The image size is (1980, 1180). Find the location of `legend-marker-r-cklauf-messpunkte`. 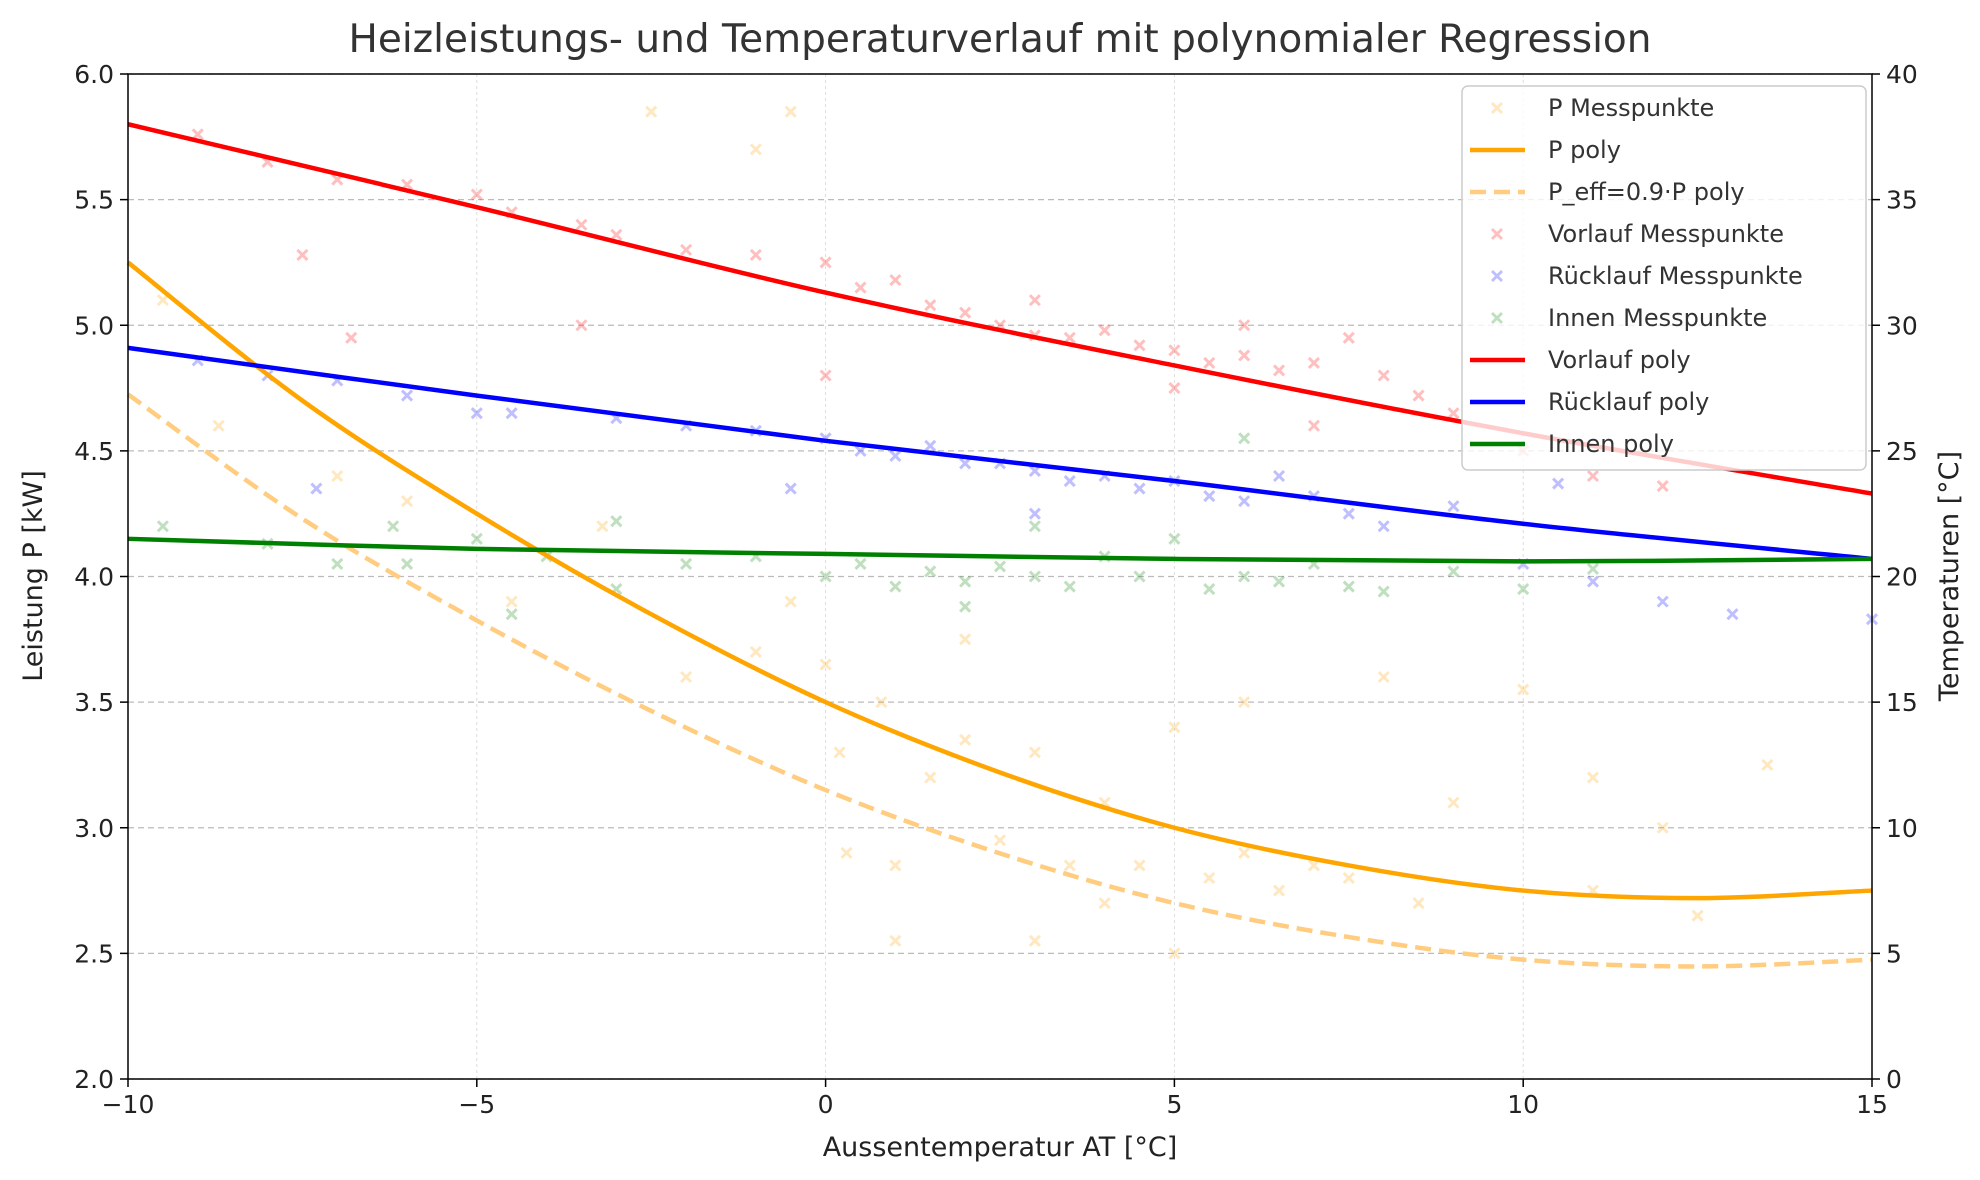

legend-marker-r-cklauf-messpunkte is located at coordinates (1497, 276).